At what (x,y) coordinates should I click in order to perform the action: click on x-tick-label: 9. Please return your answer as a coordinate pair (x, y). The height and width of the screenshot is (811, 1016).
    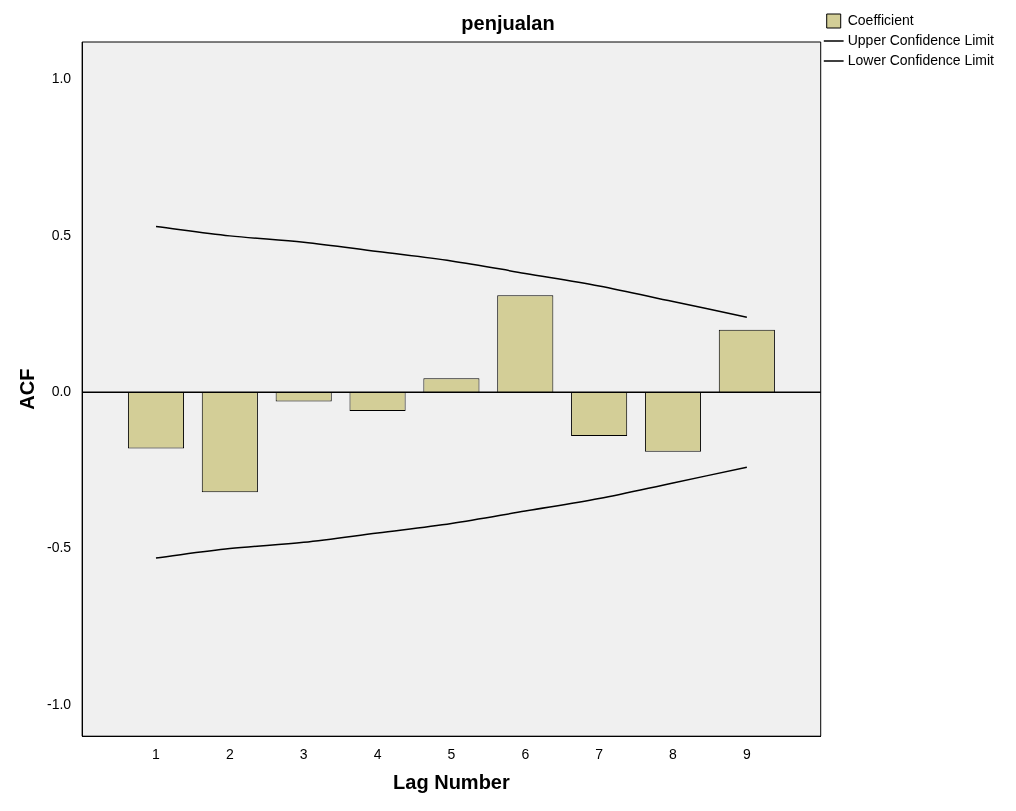
    Looking at the image, I should click on (746, 754).